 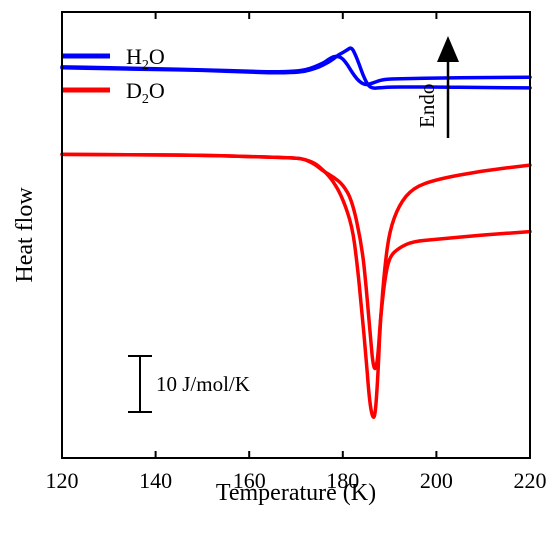 I want to click on endo-label: Endo, so click(x=427, y=106).